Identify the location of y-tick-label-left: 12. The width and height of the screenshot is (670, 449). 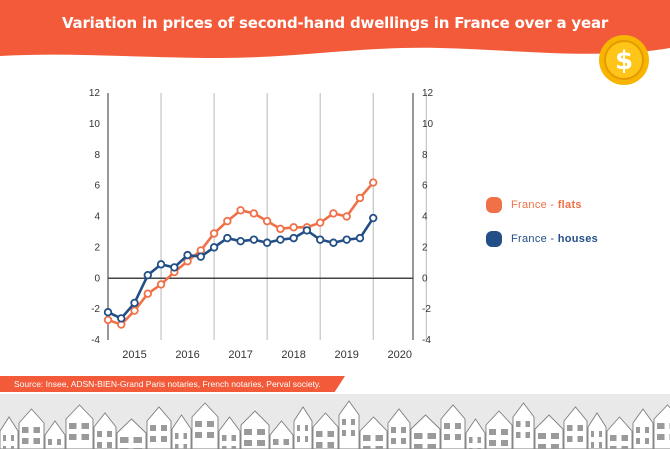
(95, 93).